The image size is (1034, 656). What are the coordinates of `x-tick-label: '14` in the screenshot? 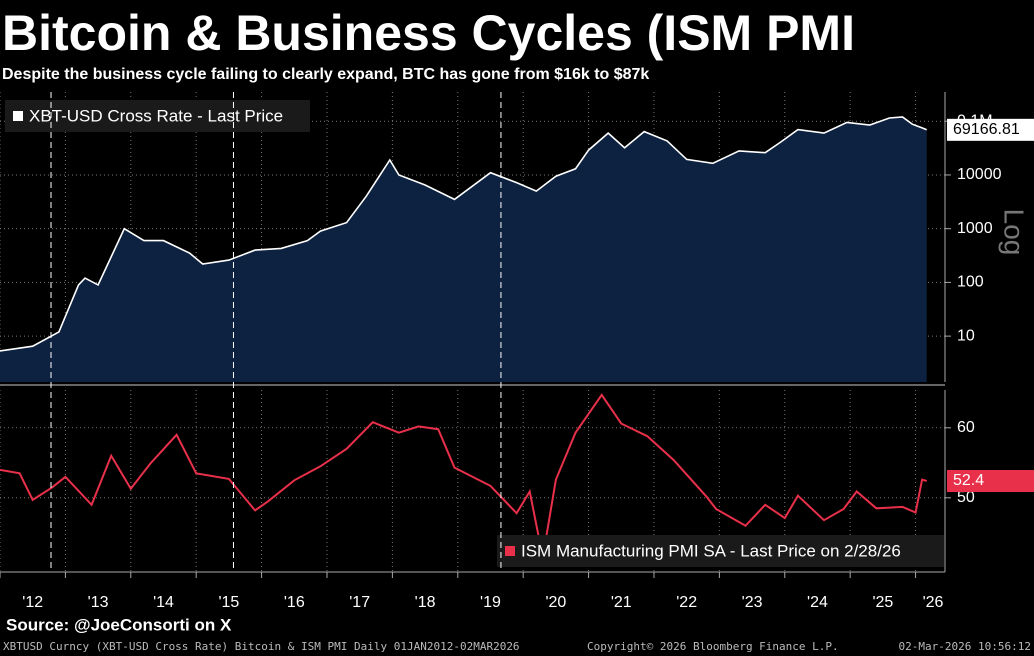 It's located at (163, 602).